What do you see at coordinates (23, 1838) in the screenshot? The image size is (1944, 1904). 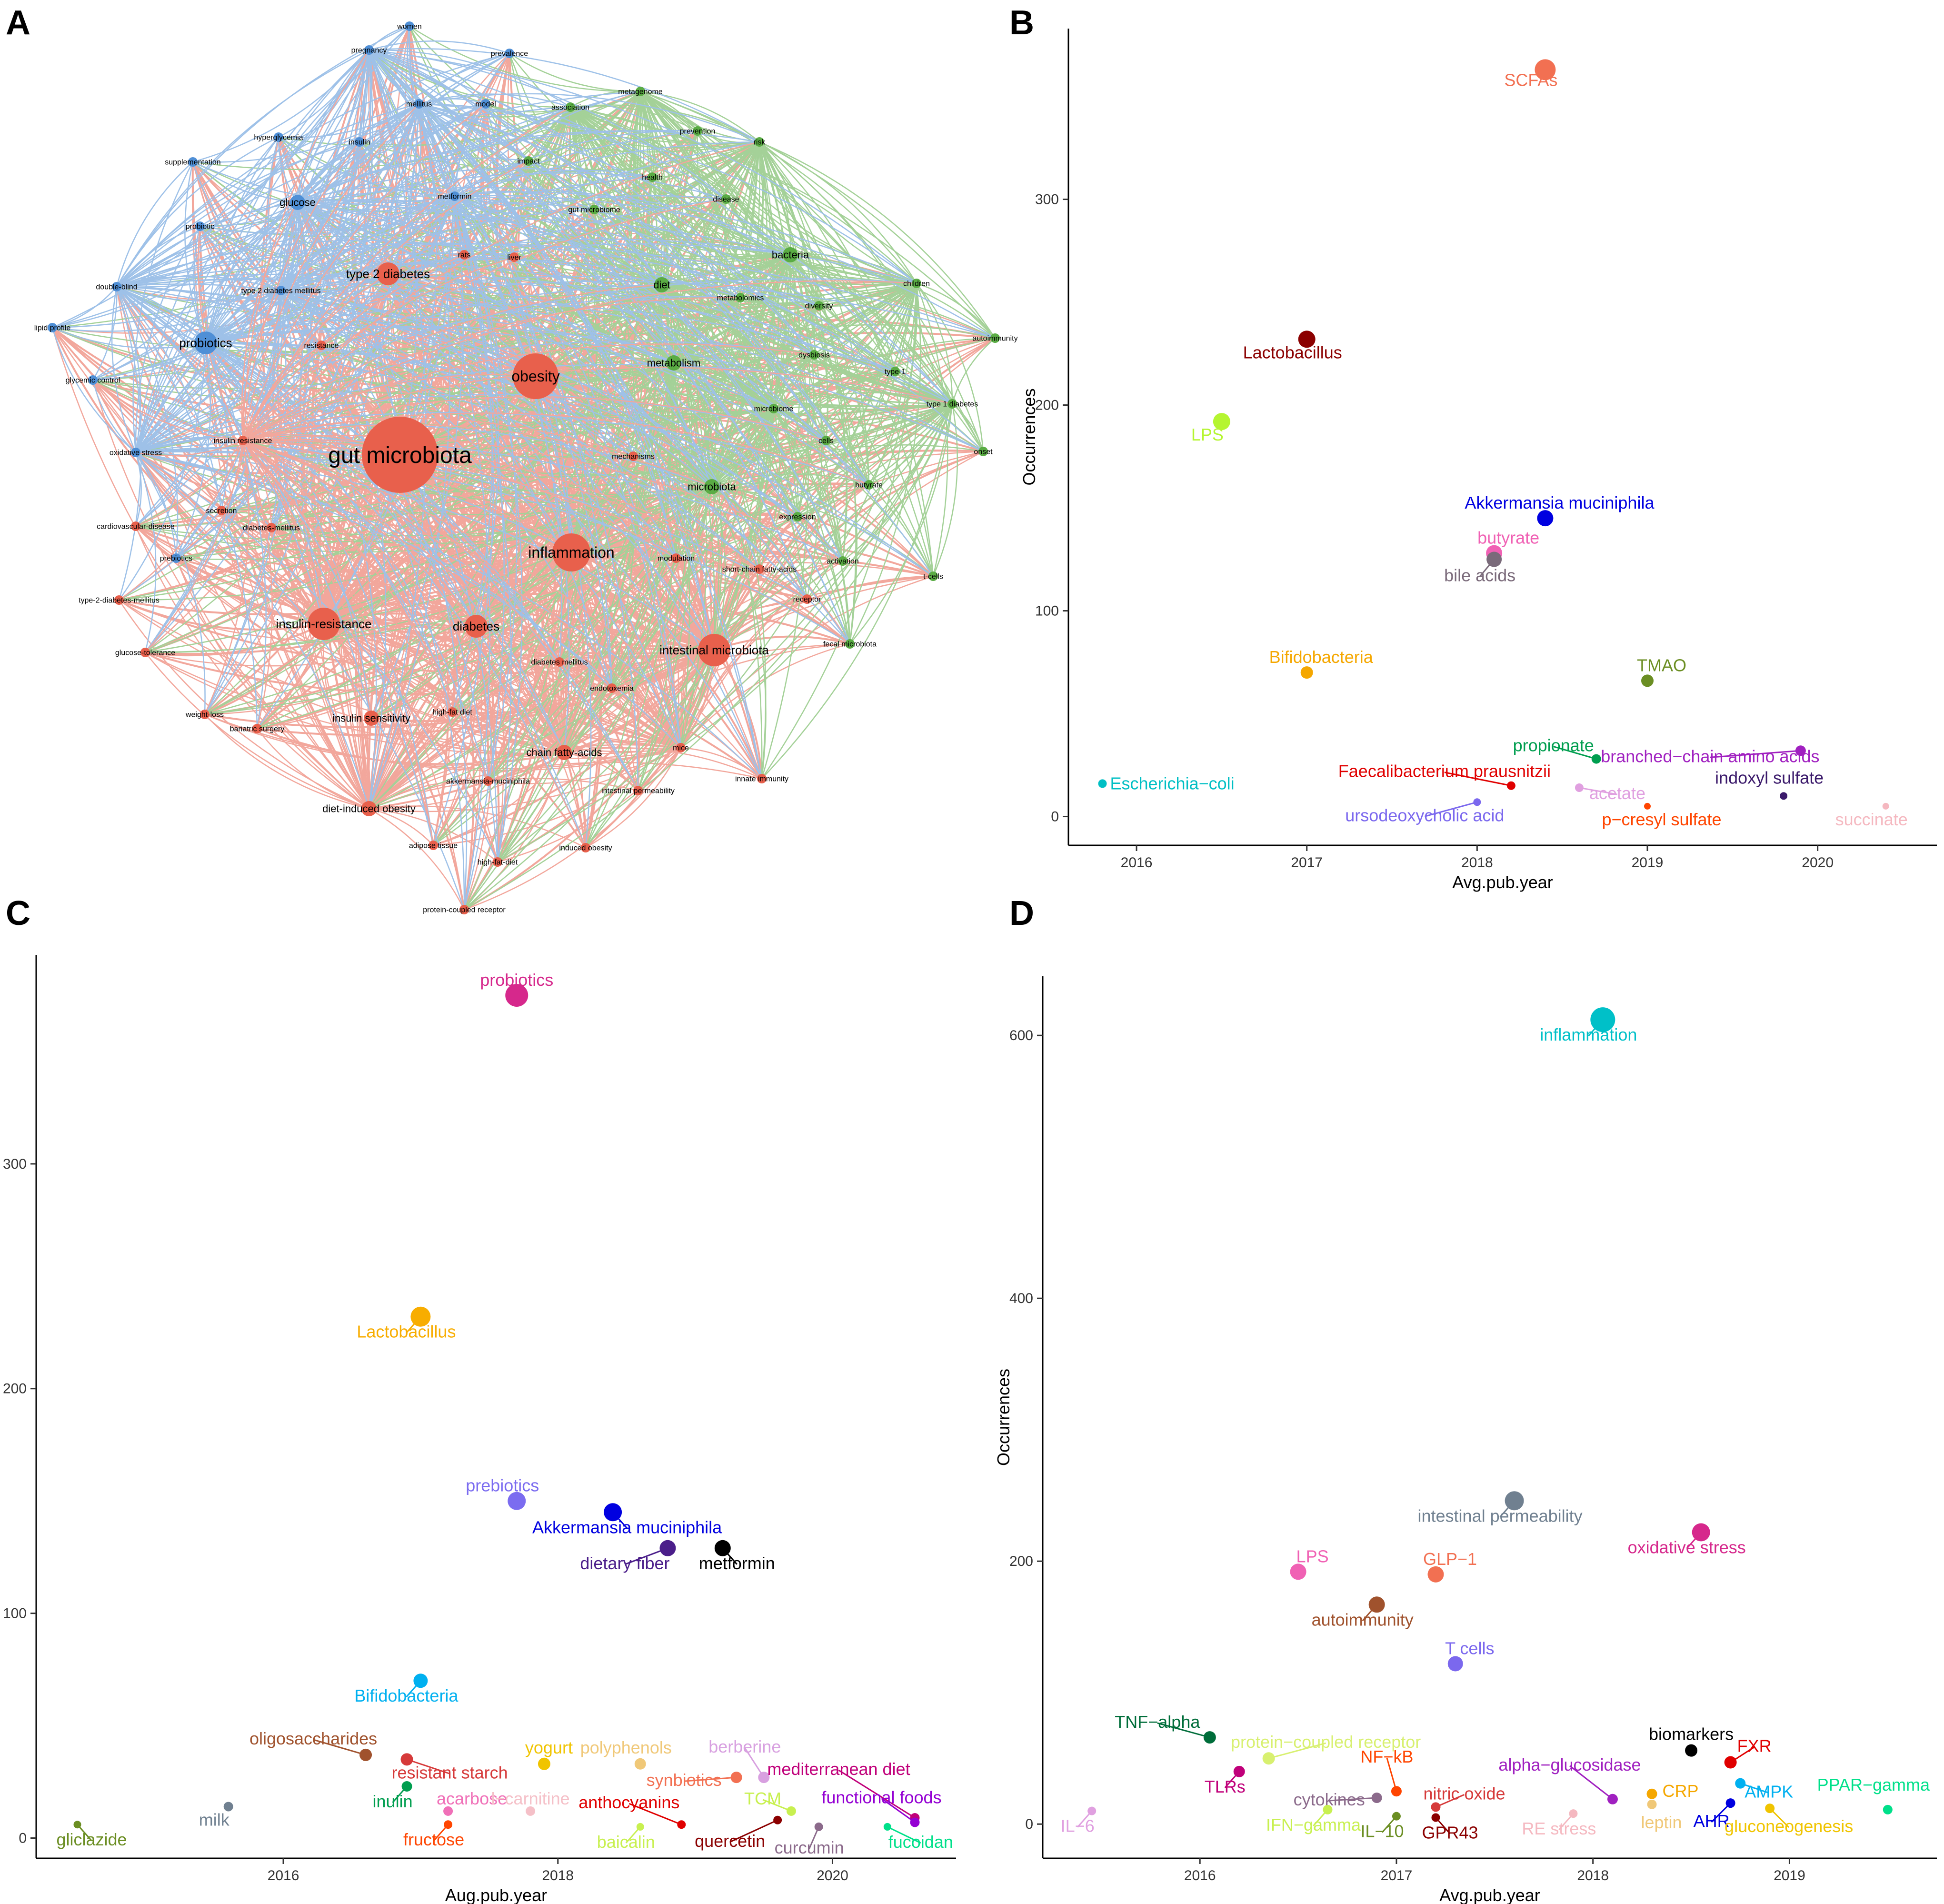 I see `y-tick-label: 0` at bounding box center [23, 1838].